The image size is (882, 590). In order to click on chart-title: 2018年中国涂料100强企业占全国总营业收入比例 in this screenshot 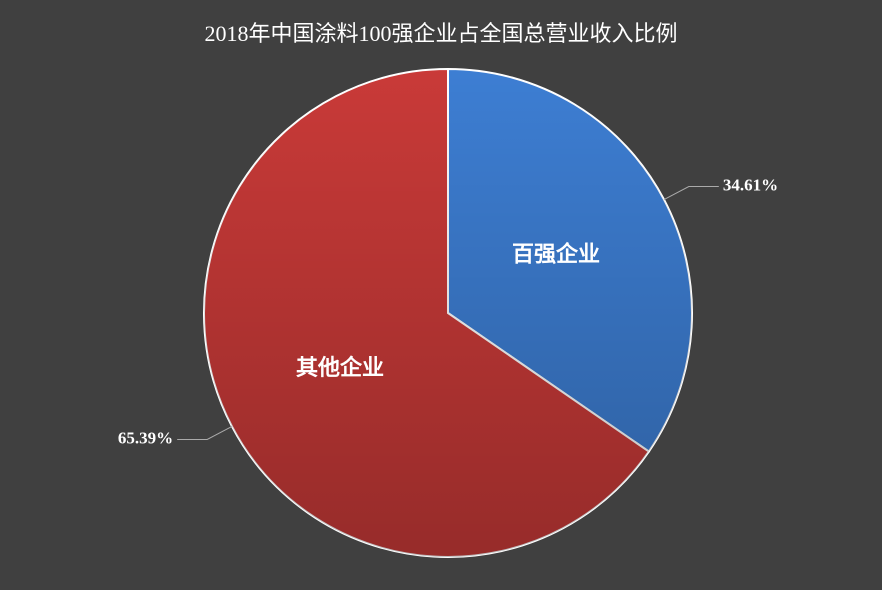, I will do `click(440, 33)`.